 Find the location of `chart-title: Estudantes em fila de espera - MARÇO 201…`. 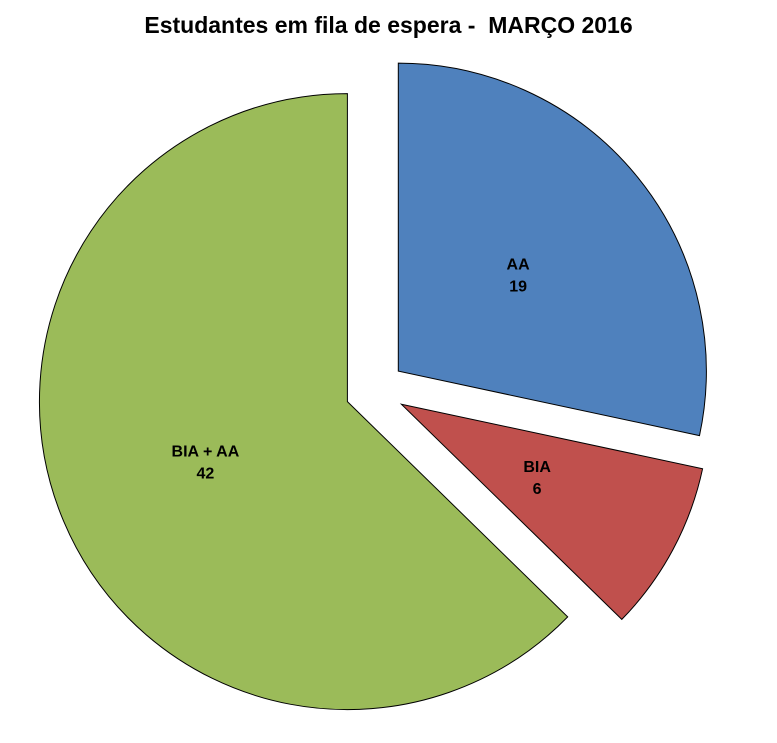

chart-title: Estudantes em fila de espera - MARÇO 201… is located at coordinates (388, 25).